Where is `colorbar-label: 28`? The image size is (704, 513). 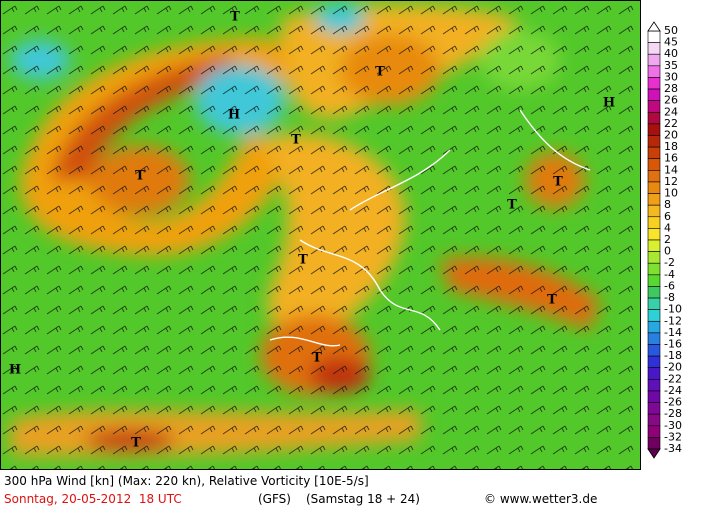
colorbar-label: 28 is located at coordinates (671, 88).